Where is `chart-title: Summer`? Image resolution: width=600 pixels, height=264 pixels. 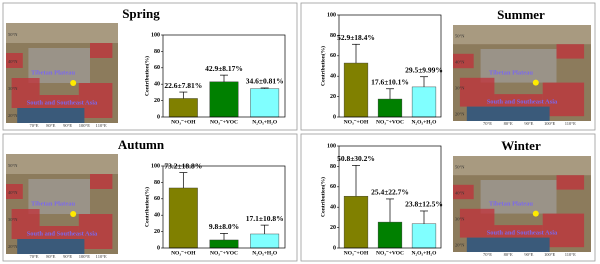
chart-title: Summer is located at coordinates (521, 14).